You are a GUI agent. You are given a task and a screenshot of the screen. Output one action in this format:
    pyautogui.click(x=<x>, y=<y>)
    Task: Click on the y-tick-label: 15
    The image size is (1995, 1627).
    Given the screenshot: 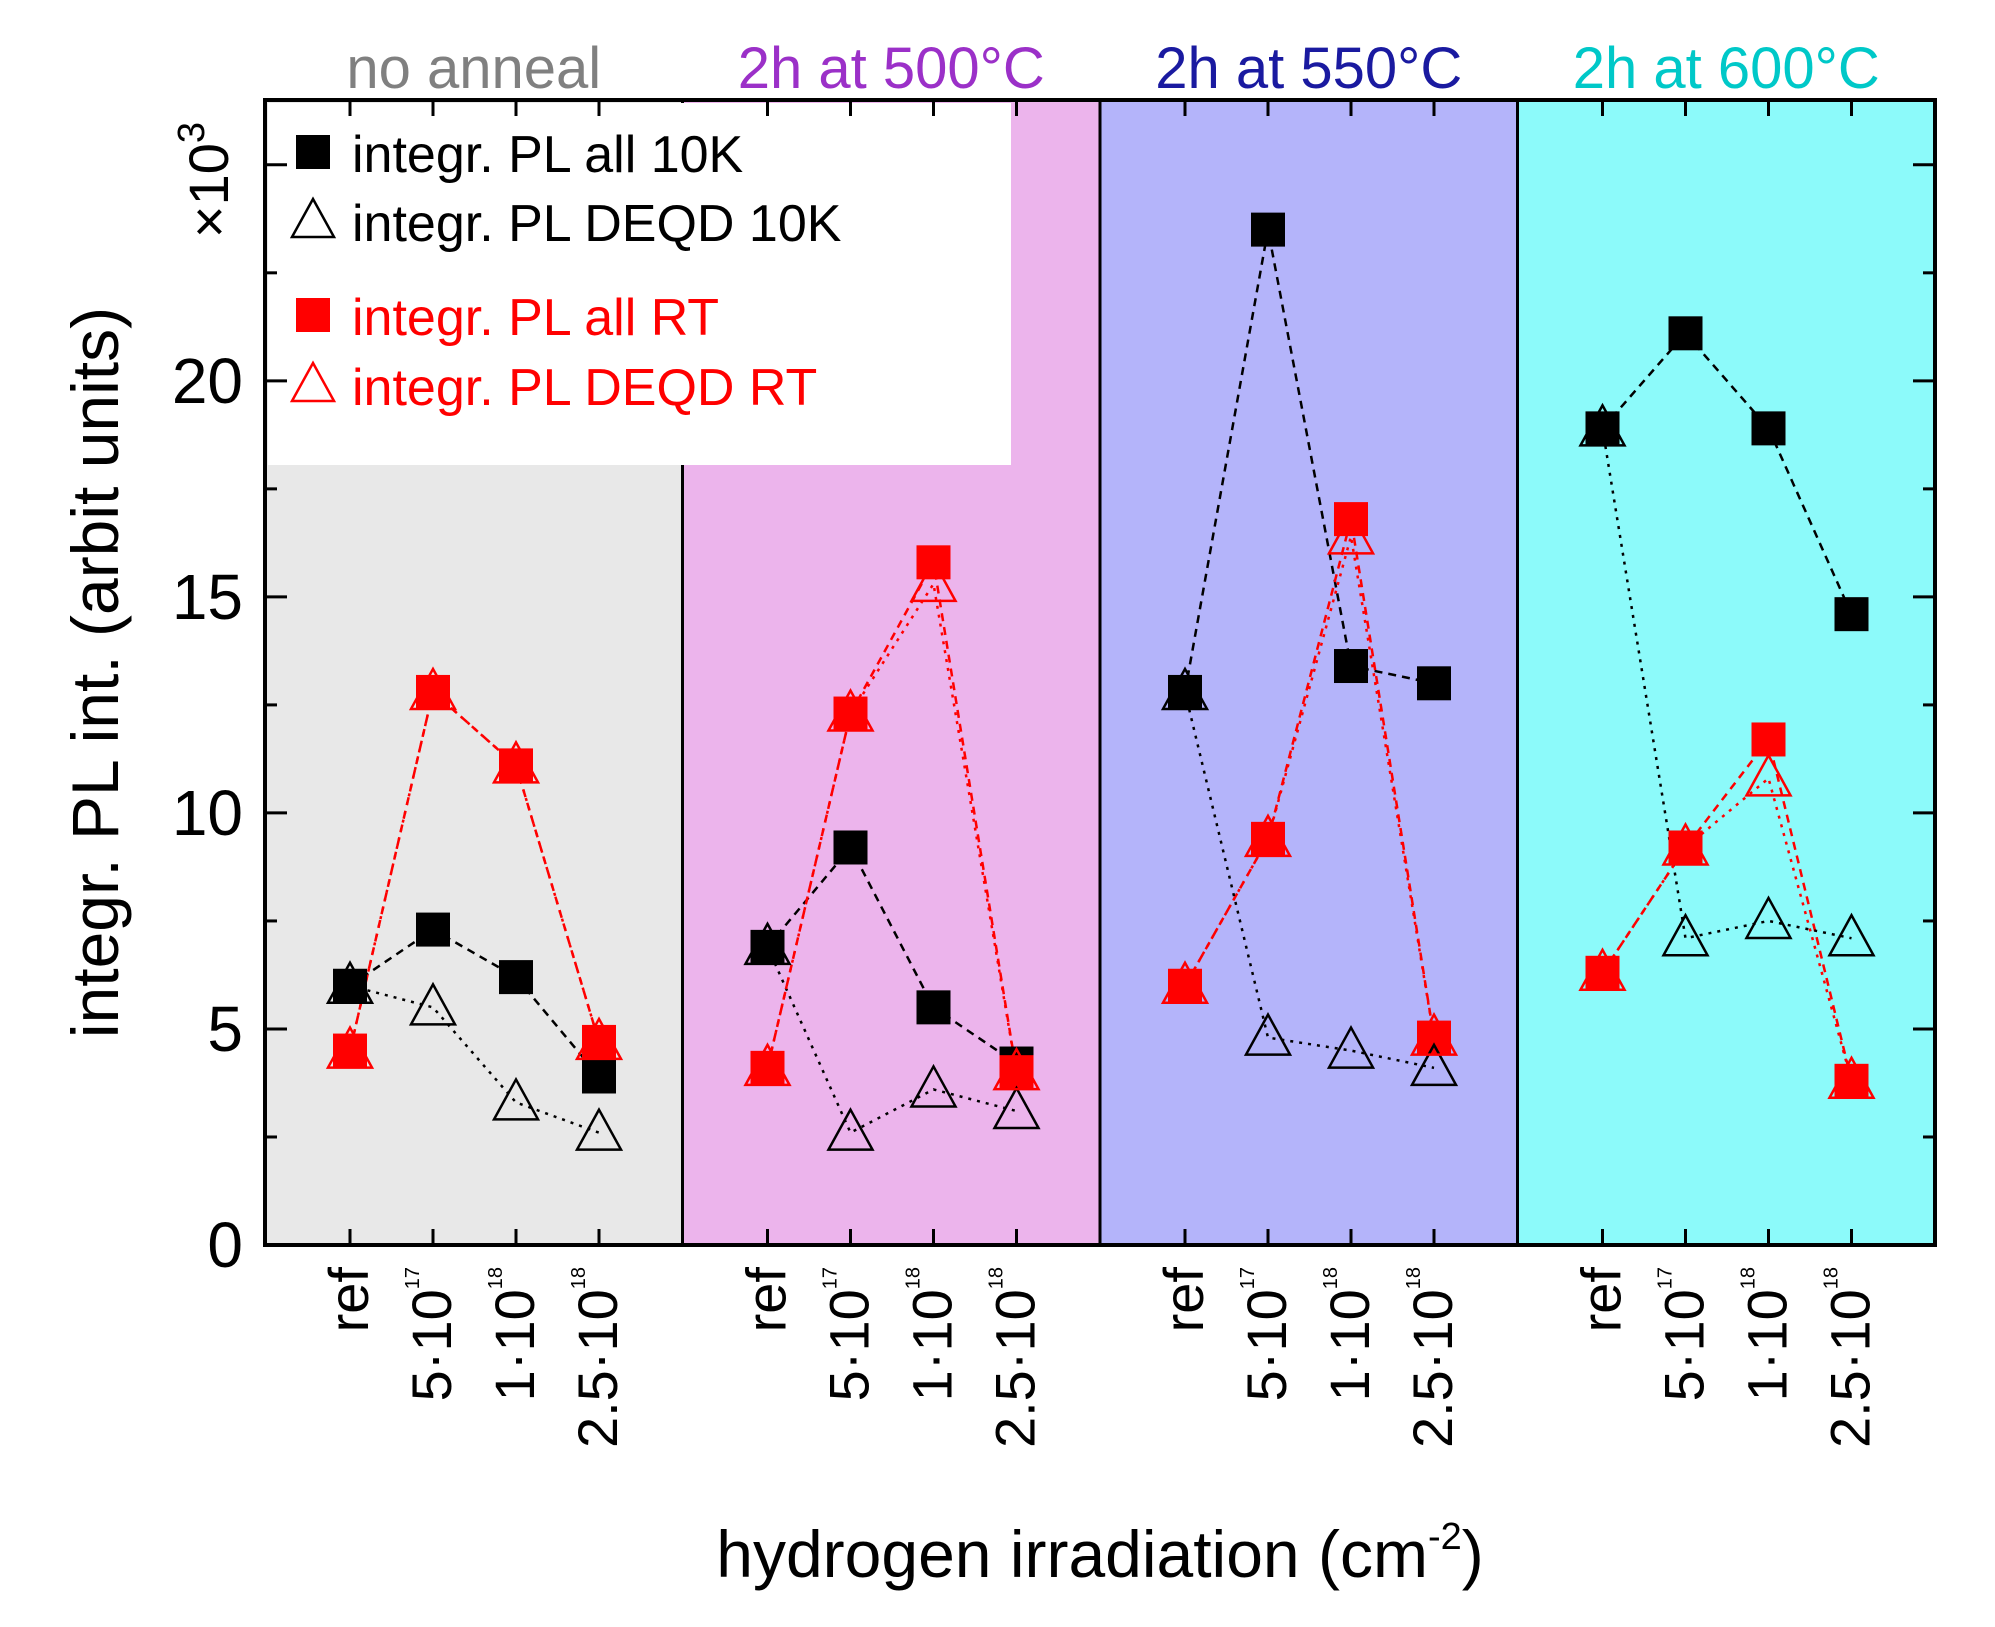 What is the action you would take?
    pyautogui.click(x=207, y=597)
    